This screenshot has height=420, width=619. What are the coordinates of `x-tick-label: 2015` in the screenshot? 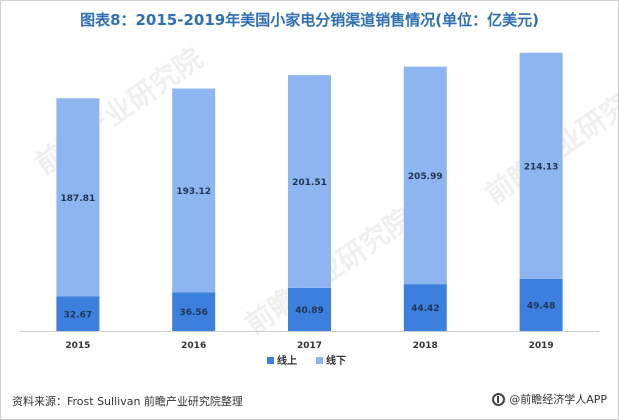 It's located at (77, 346).